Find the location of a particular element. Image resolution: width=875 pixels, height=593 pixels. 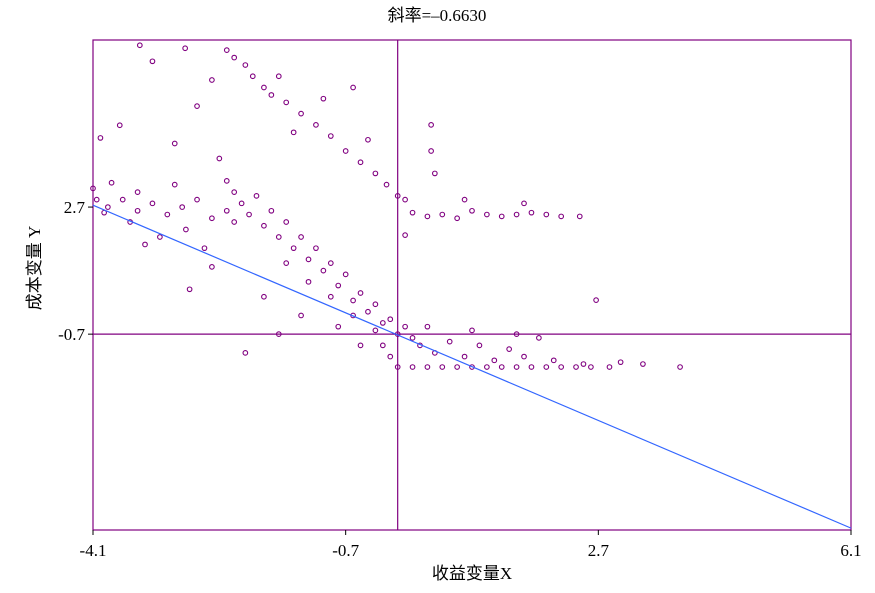

x-axis-label: 收益变量X is located at coordinates (472, 573).